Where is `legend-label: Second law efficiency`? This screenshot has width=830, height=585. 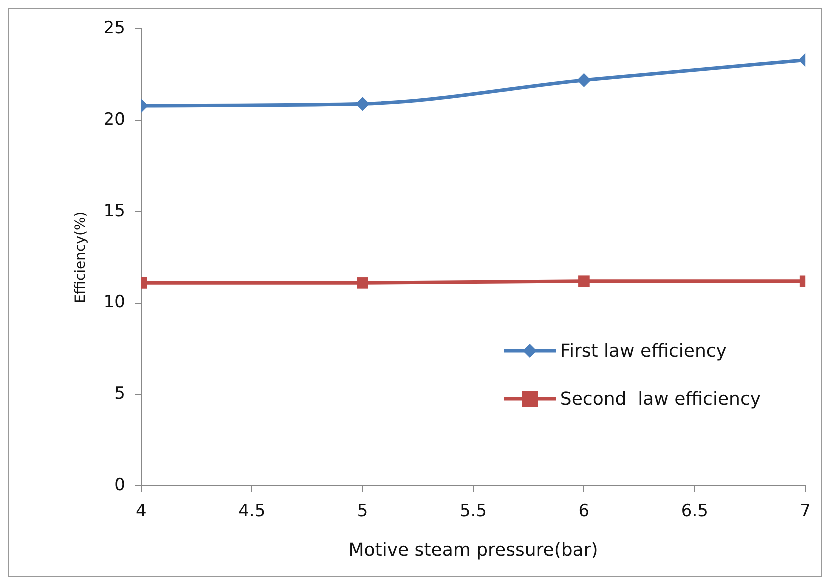 legend-label: Second law efficiency is located at coordinates (660, 399).